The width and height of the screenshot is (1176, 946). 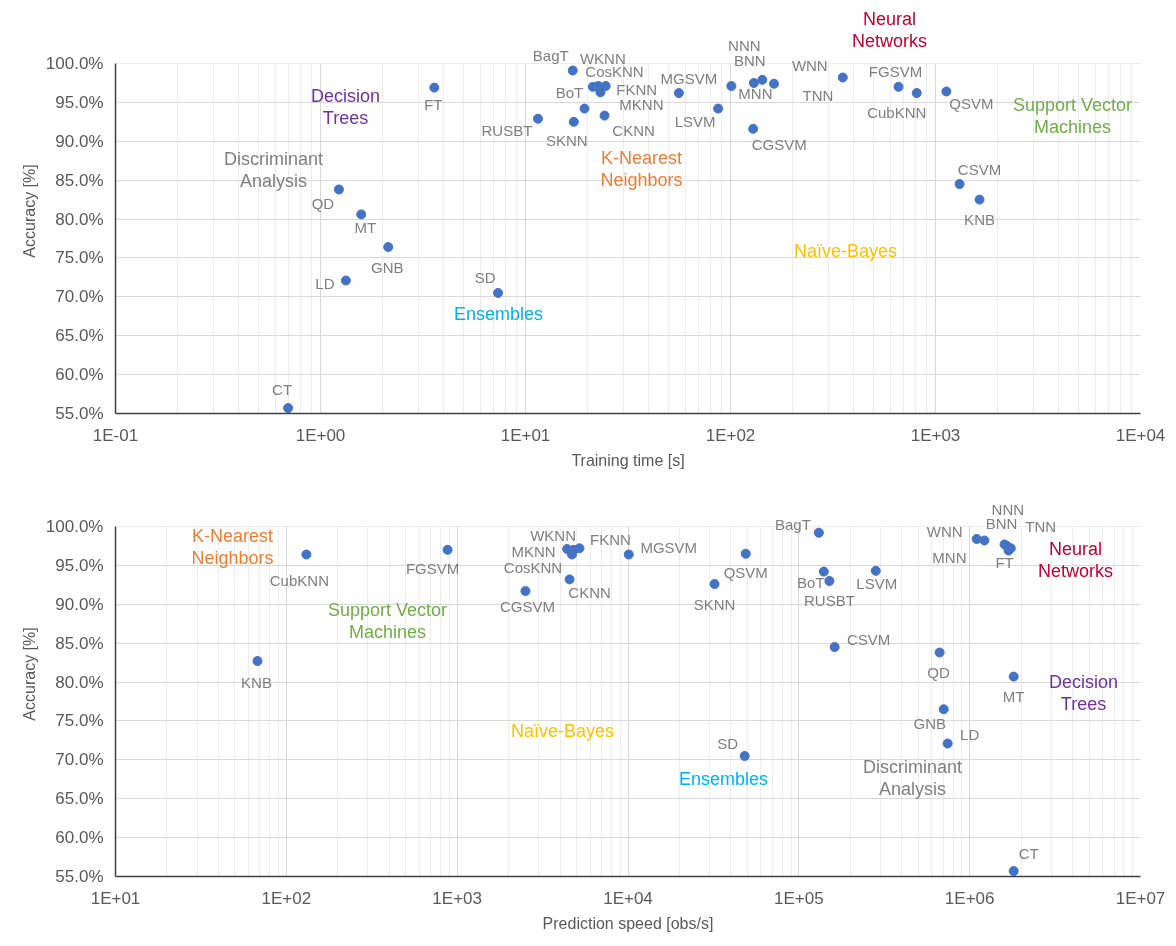 I want to click on x-axis-title: Prediction speed [obs/s], so click(x=628, y=923).